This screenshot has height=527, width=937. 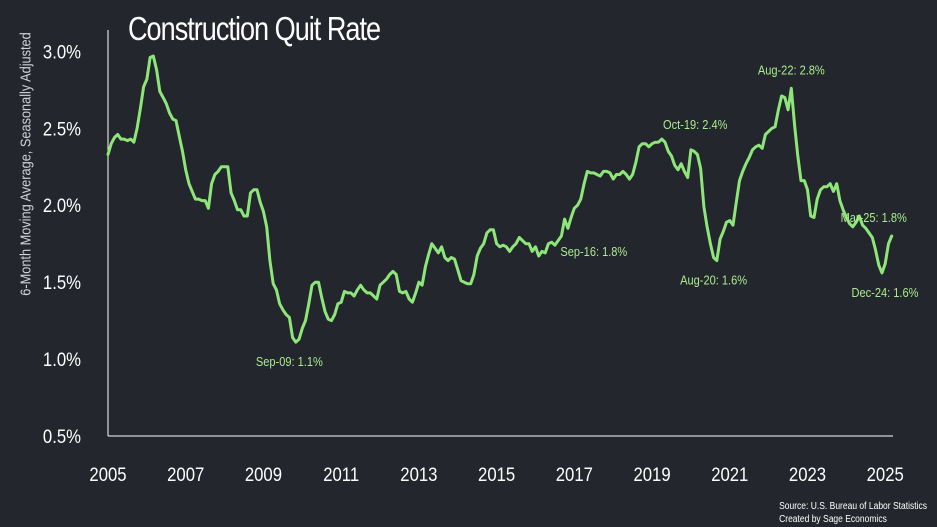 What do you see at coordinates (885, 292) in the screenshot?
I see `data-label: Dec-24: 1.6%` at bounding box center [885, 292].